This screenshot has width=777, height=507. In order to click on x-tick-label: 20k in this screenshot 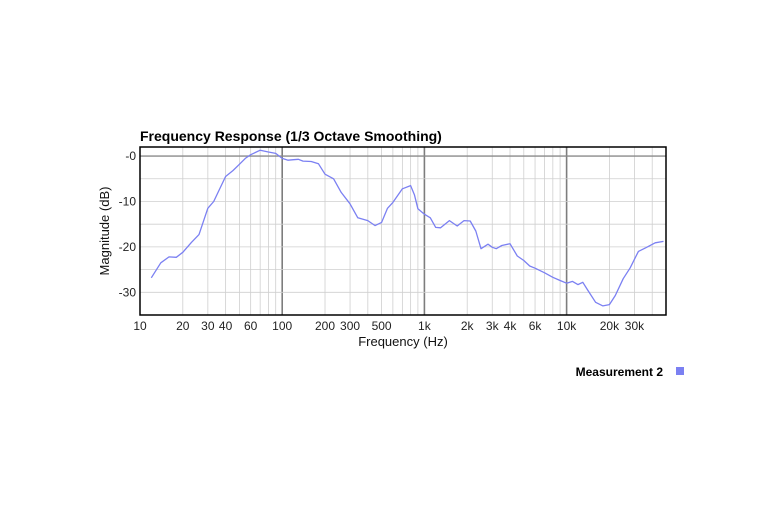, I will do `click(610, 326)`.